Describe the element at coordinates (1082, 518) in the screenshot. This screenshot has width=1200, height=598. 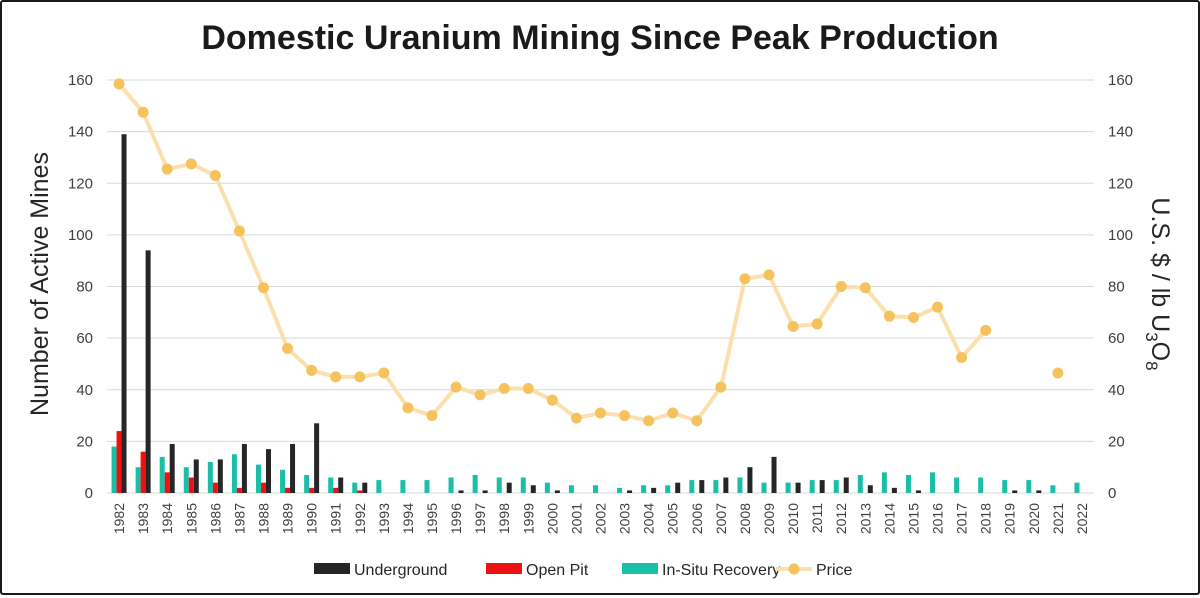
I see `x-tick-label: 2022` at that location.